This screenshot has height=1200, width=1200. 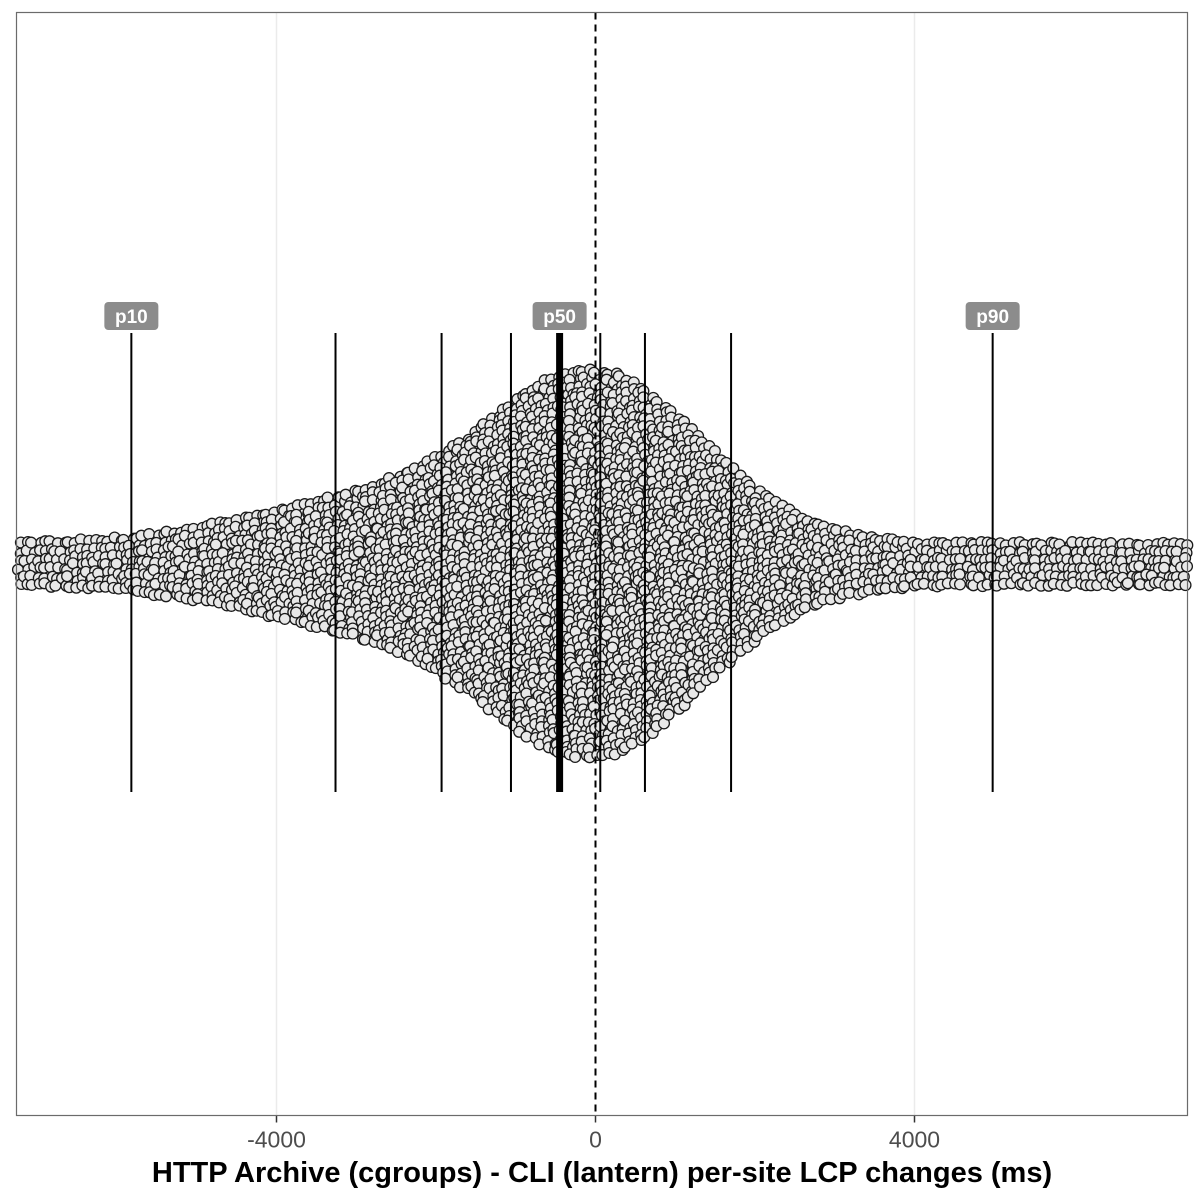 I want to click on x-axis: -4000 0 4000, so click(x=593, y=1134).